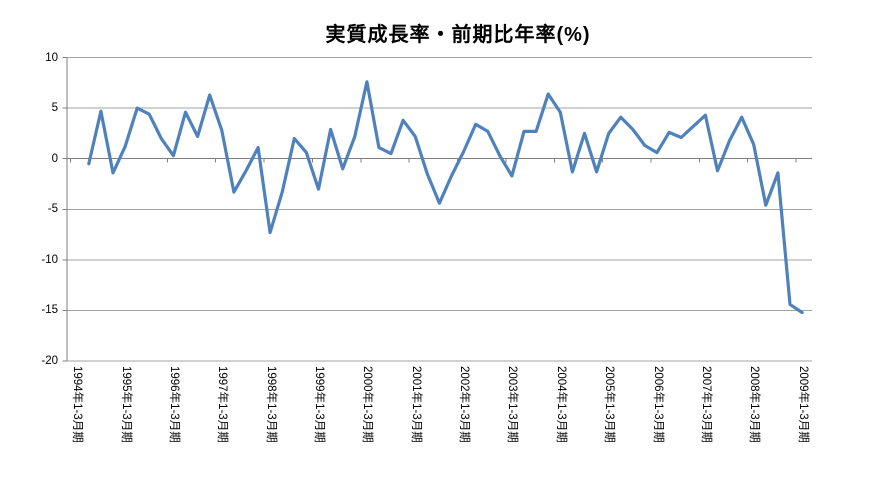 The image size is (875, 497). What do you see at coordinates (802, 404) in the screenshot?
I see `x-axis-tick-label: 2009年1-3月期` at bounding box center [802, 404].